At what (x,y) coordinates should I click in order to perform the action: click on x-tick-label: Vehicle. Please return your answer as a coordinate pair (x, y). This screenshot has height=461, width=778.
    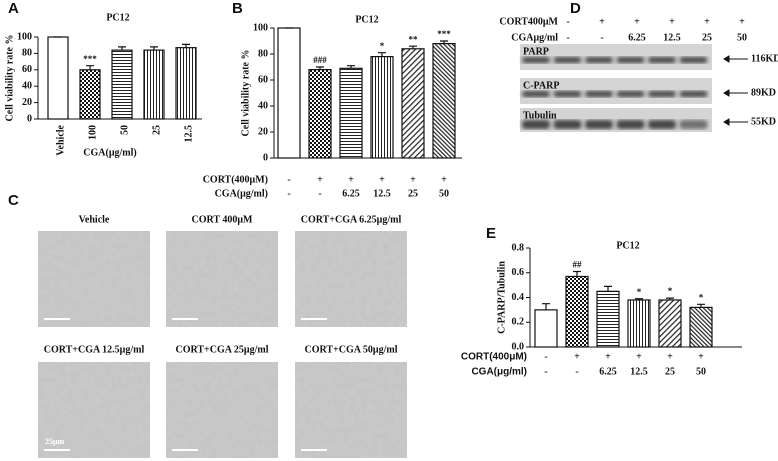
    Looking at the image, I should click on (60, 139).